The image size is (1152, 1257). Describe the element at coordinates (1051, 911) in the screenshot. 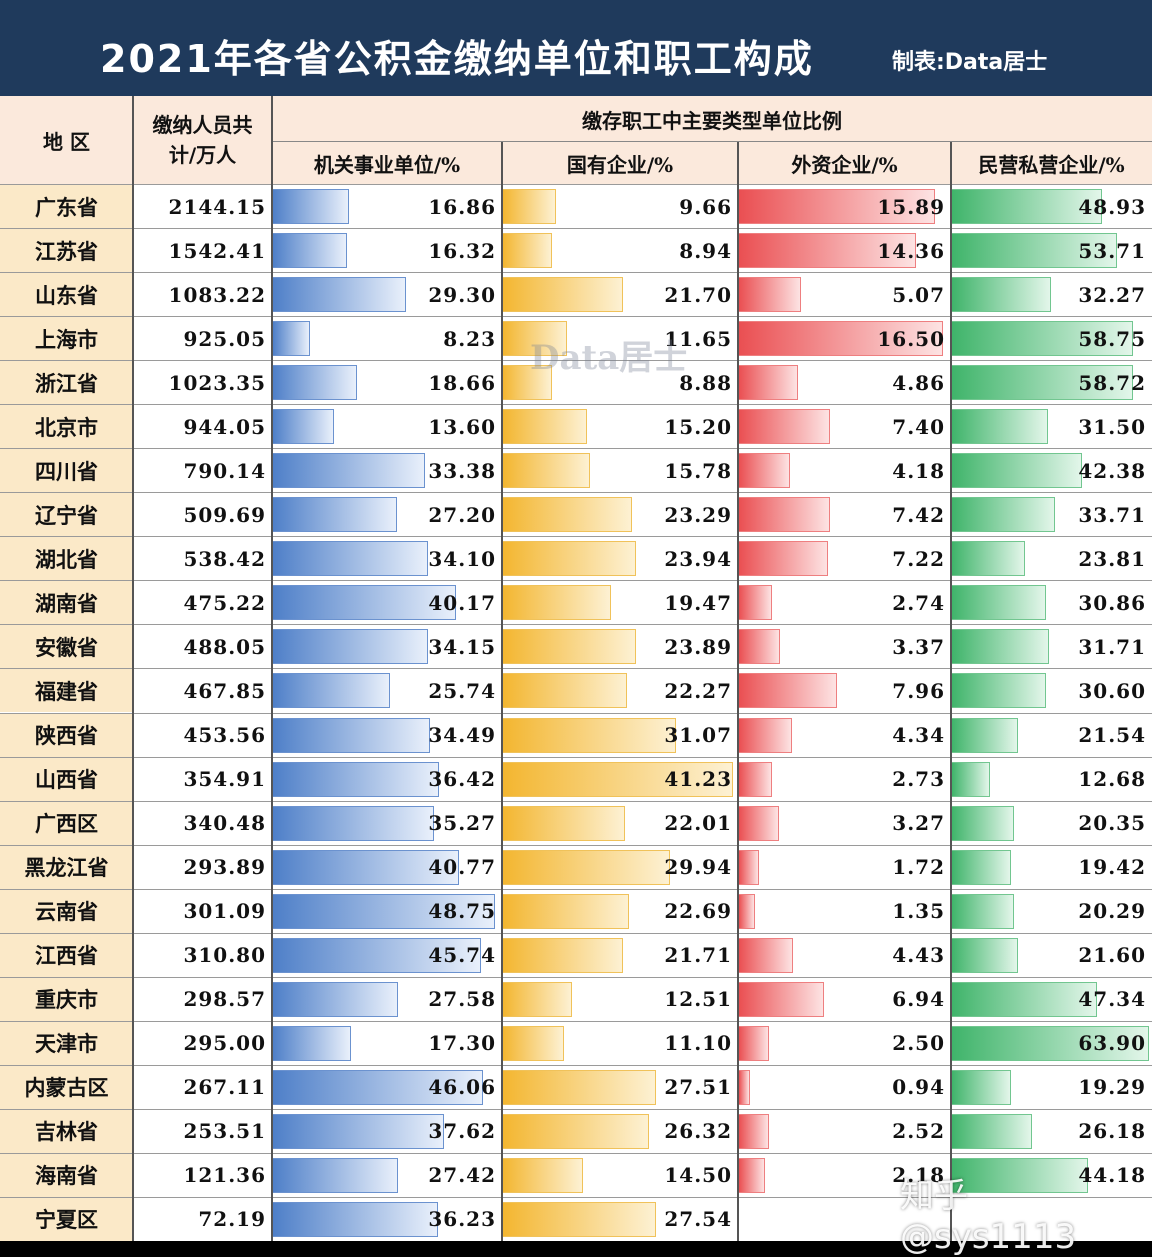

I see `percent-cell: 20.29` at that location.